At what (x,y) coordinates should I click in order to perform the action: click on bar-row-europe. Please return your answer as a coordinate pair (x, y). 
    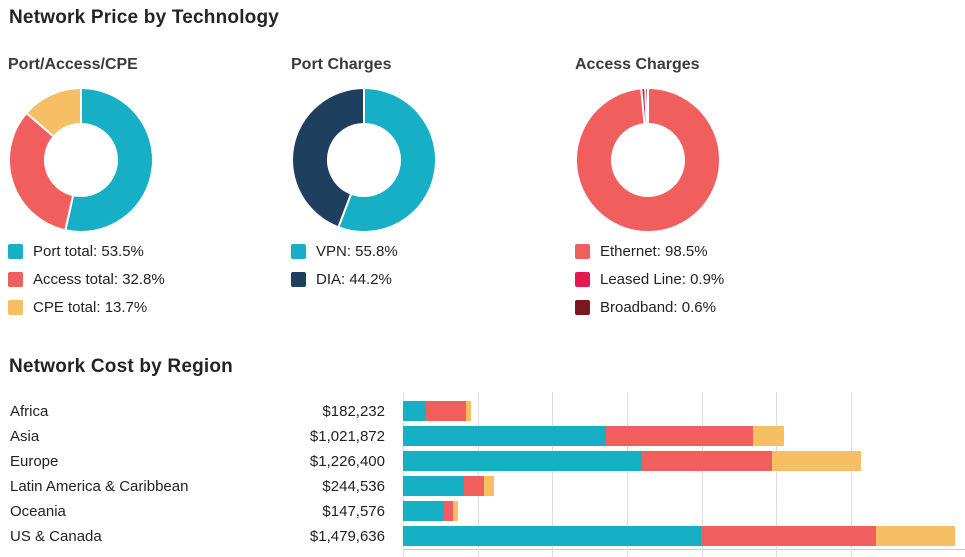
    Looking at the image, I should click on (632, 461).